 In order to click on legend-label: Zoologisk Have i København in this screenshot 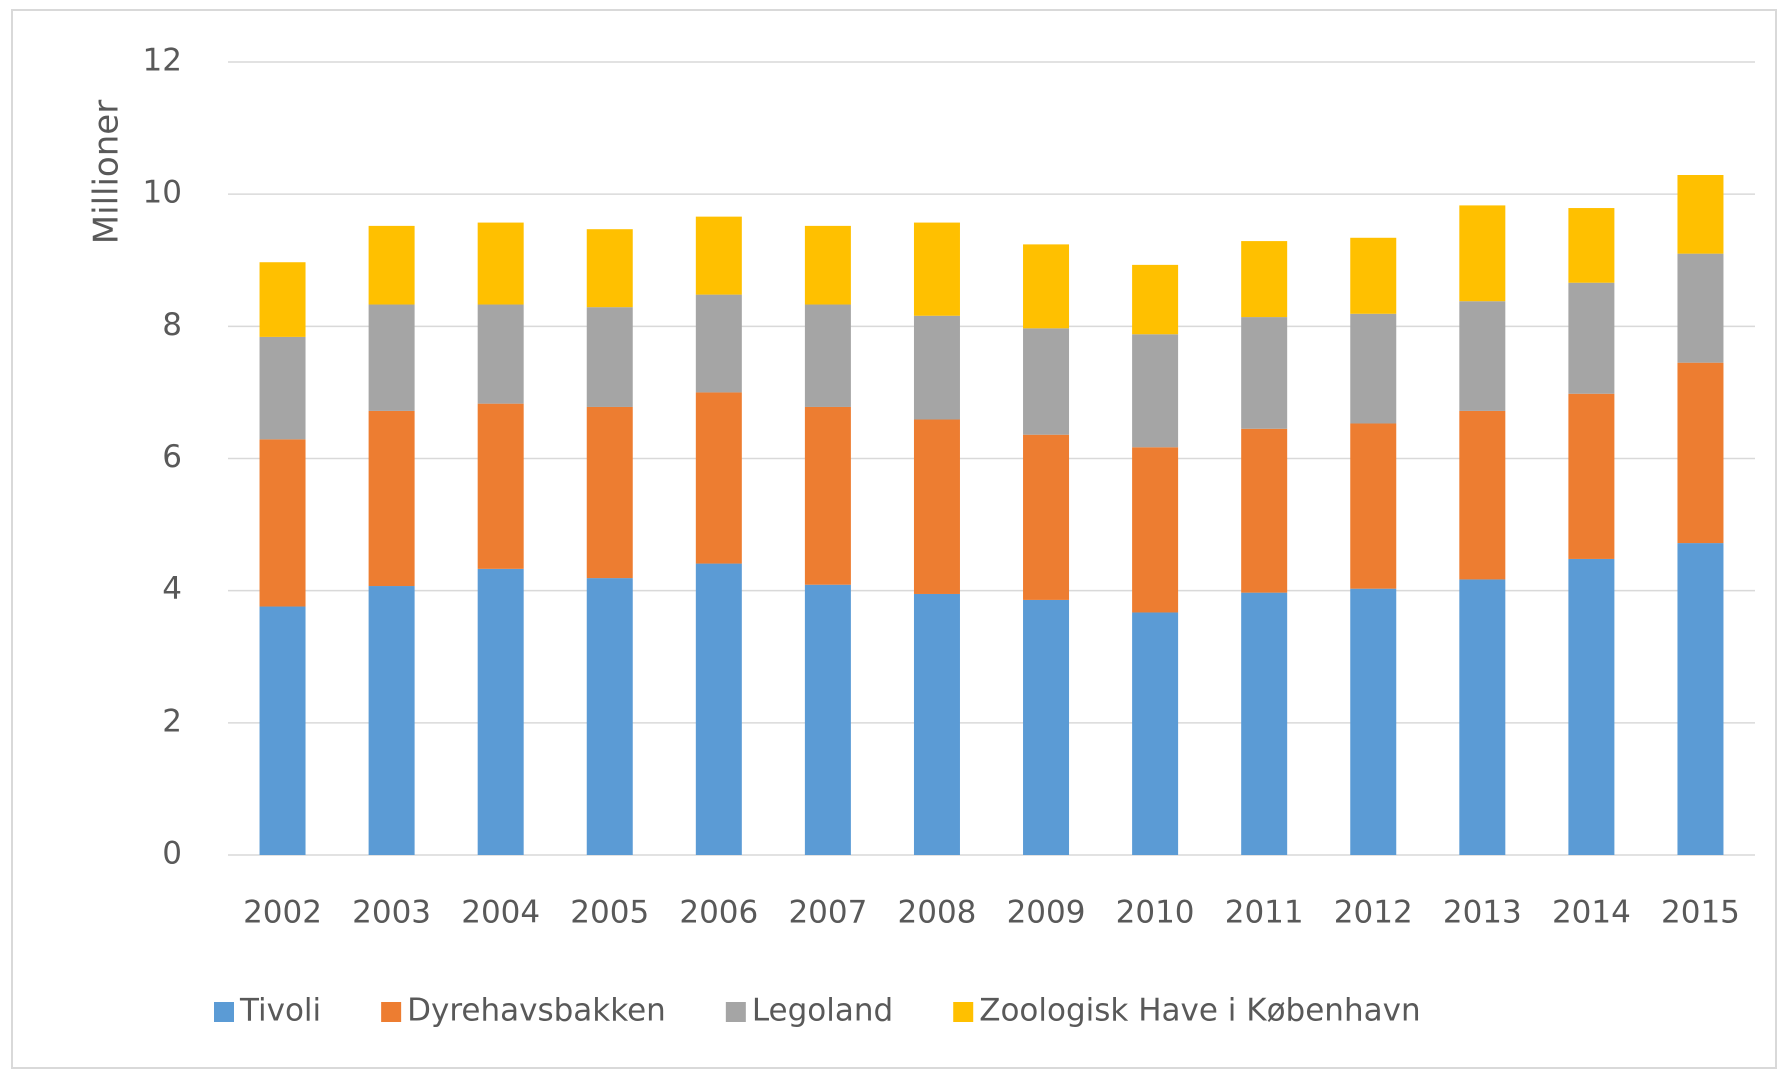, I will do `click(1199, 1011)`.